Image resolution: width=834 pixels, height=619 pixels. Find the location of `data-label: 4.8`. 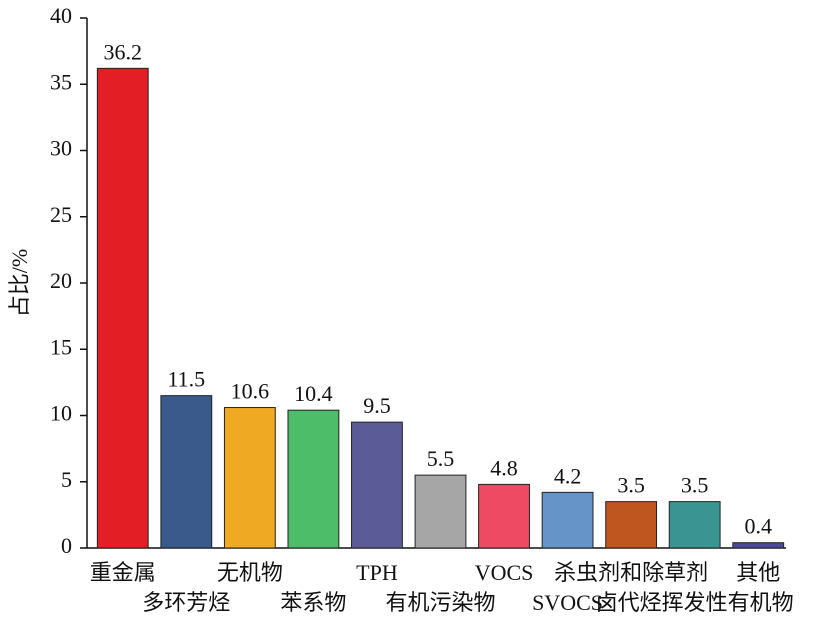

data-label: 4.8 is located at coordinates (504, 467).